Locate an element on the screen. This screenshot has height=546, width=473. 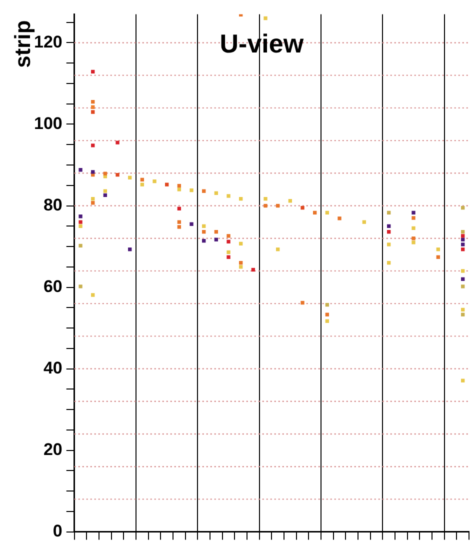
y-tick-label: 120 is located at coordinates (48, 42).